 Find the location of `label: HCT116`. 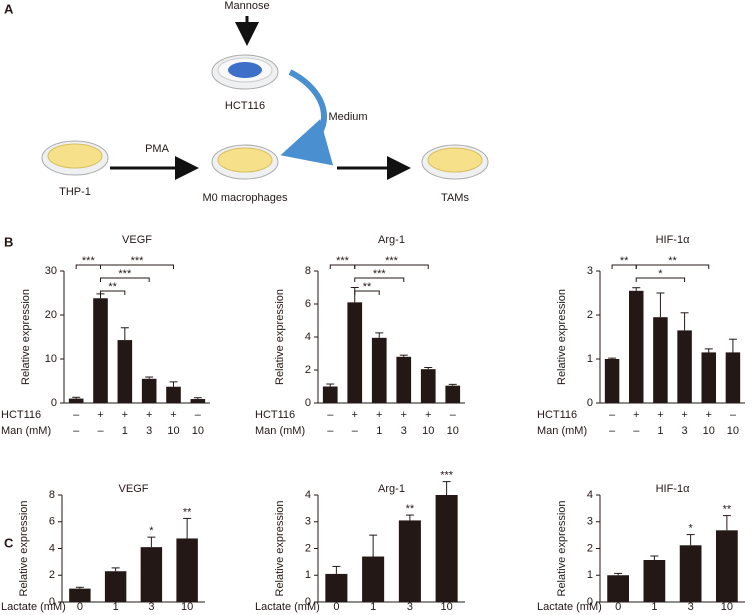

label: HCT116 is located at coordinates (245, 106).